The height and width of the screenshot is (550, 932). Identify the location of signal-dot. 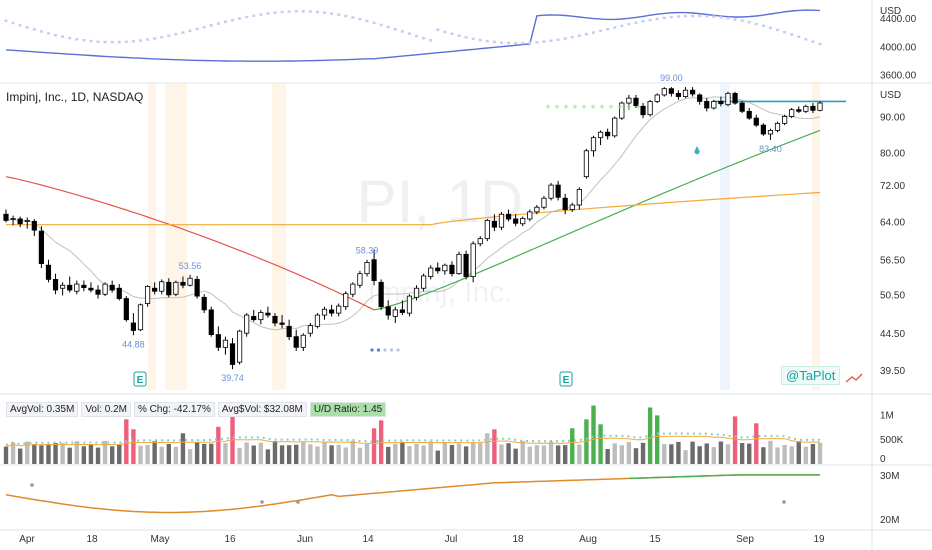
(378, 350).